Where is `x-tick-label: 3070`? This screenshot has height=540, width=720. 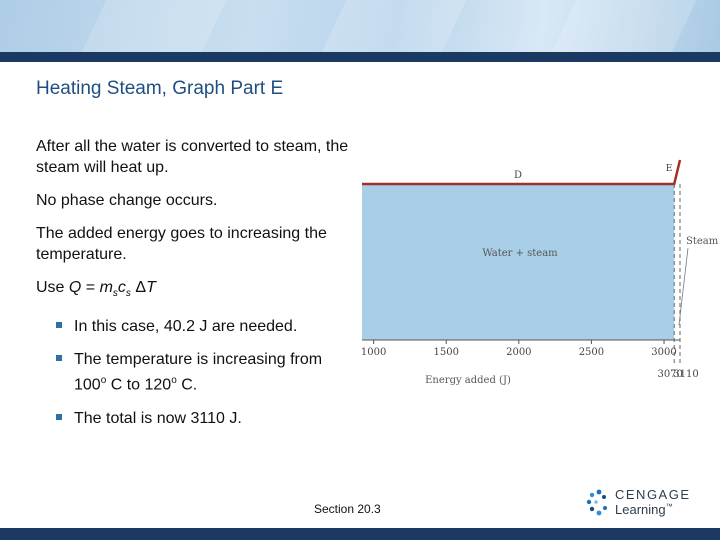 x-tick-label: 3070 is located at coordinates (669, 374).